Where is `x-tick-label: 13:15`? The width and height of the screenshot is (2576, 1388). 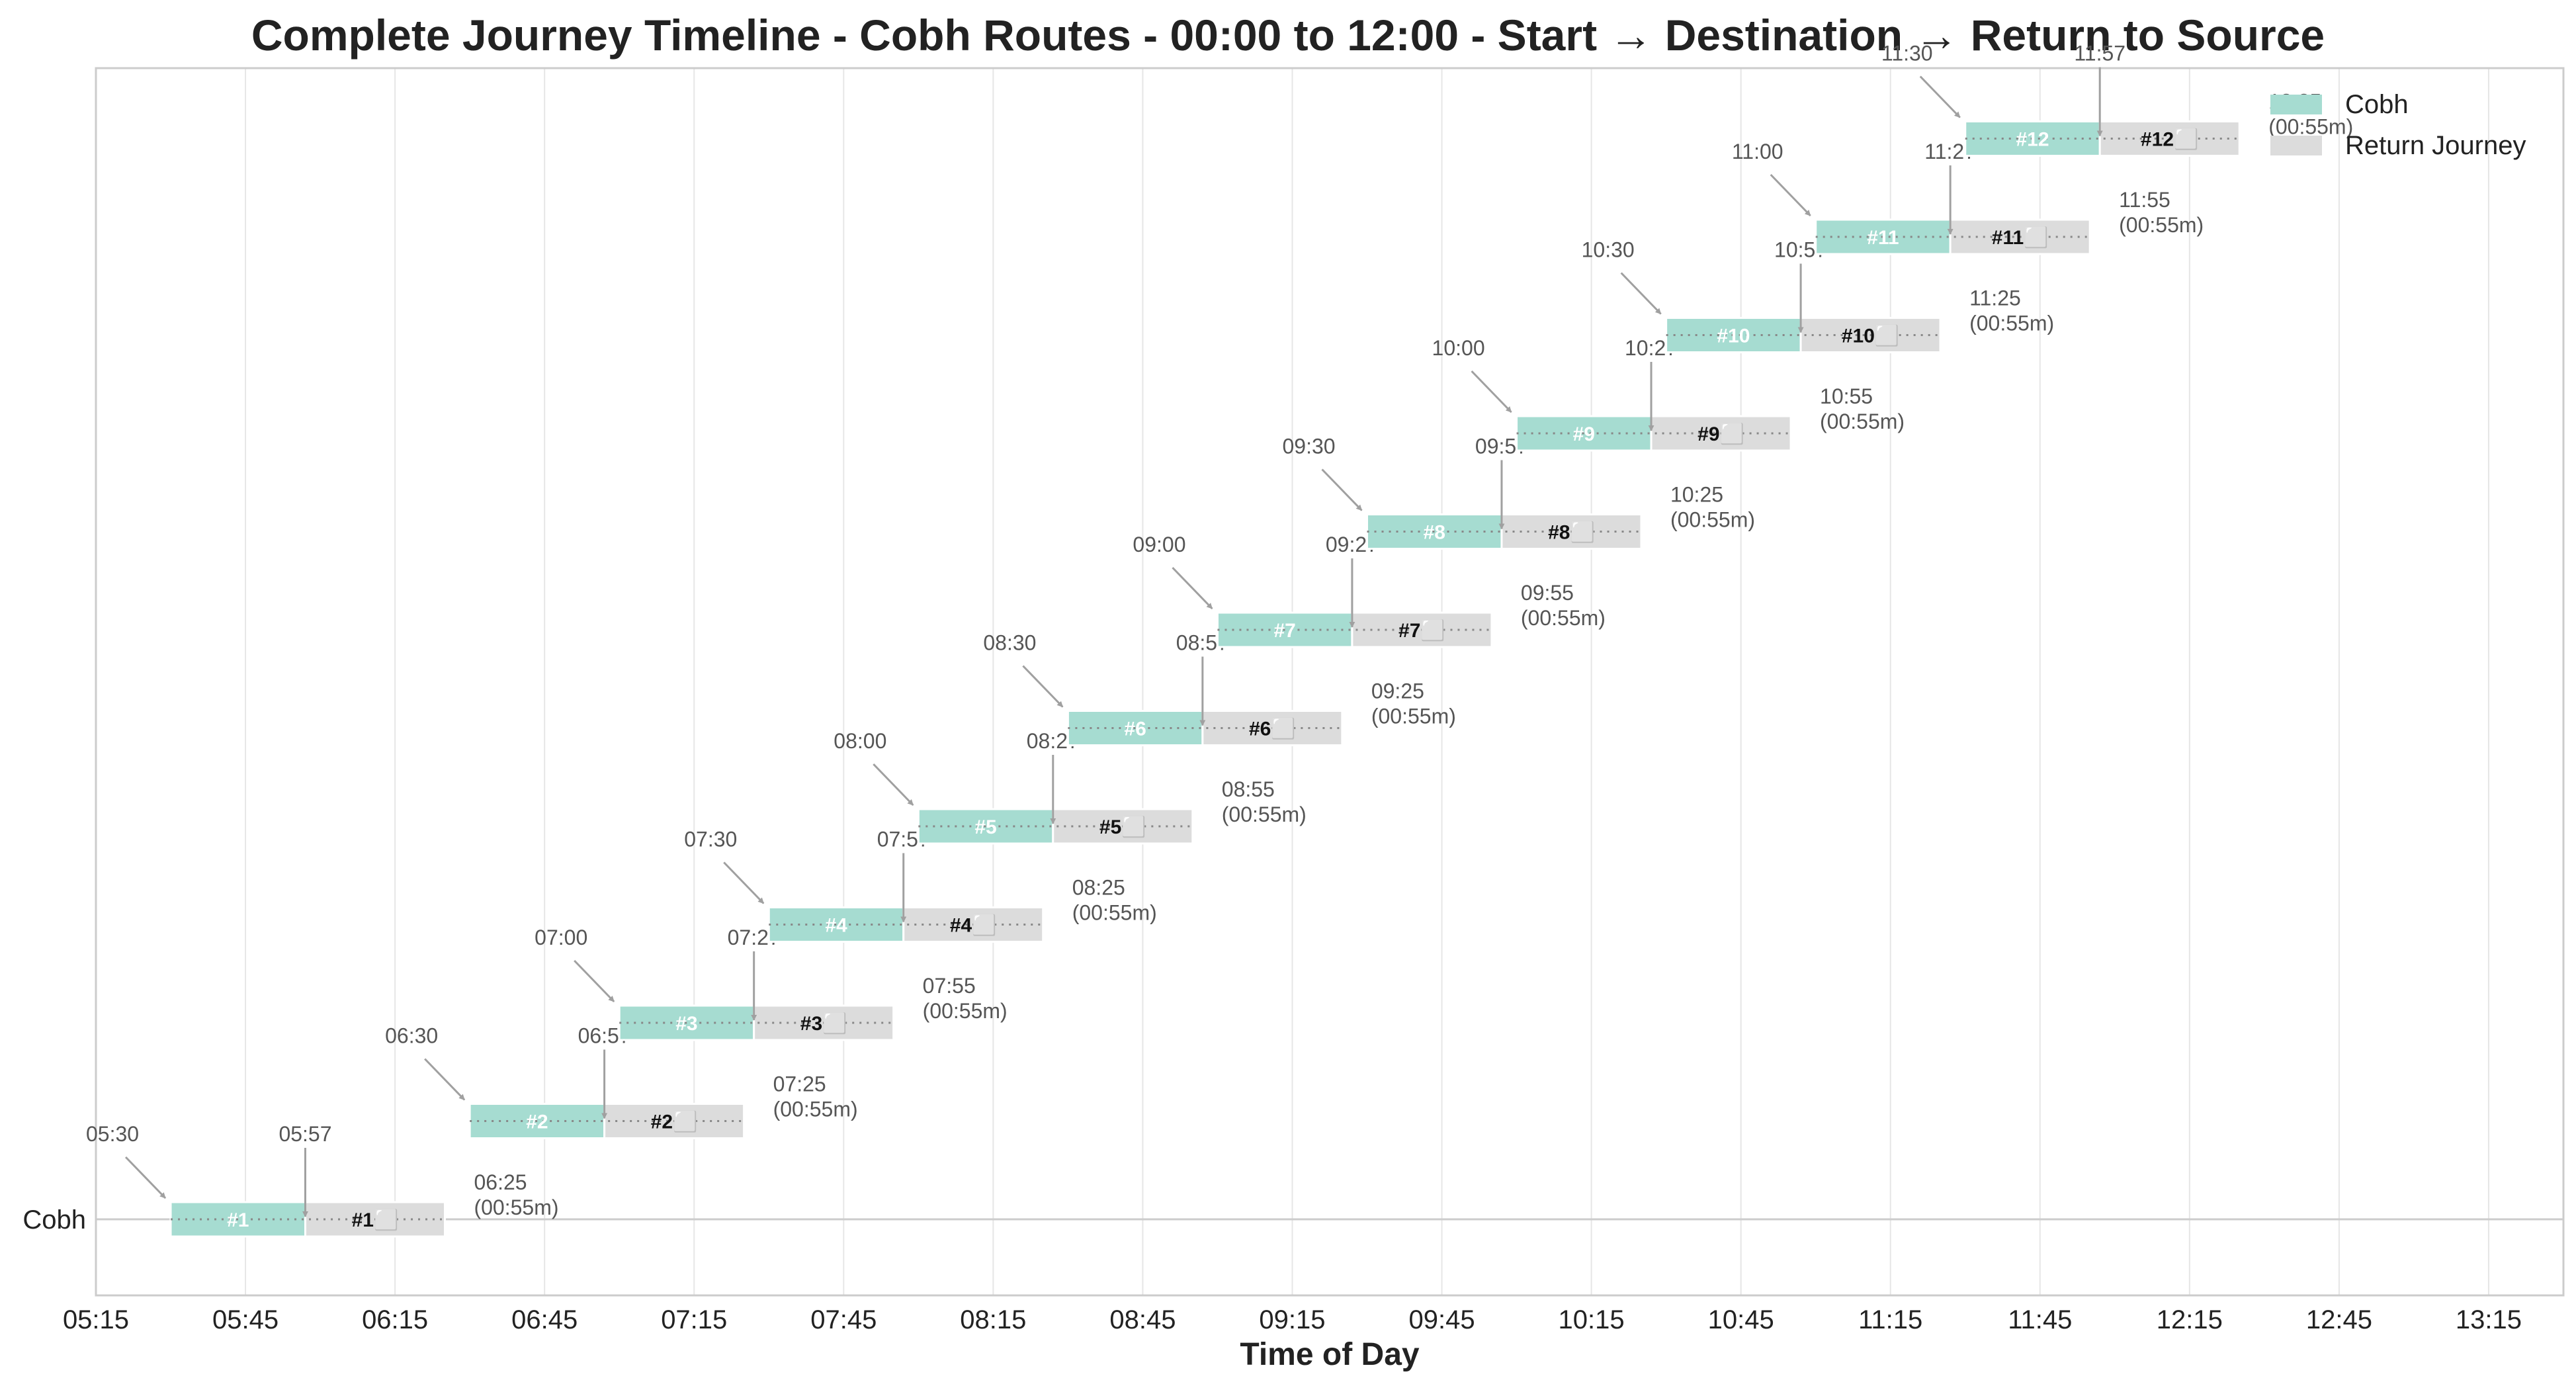
x-tick-label: 13:15 is located at coordinates (2489, 1319).